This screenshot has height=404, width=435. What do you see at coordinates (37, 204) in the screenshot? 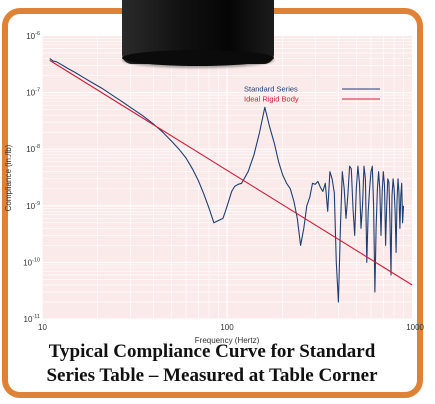
I see `y-tick-exponent: -9` at bounding box center [37, 204].